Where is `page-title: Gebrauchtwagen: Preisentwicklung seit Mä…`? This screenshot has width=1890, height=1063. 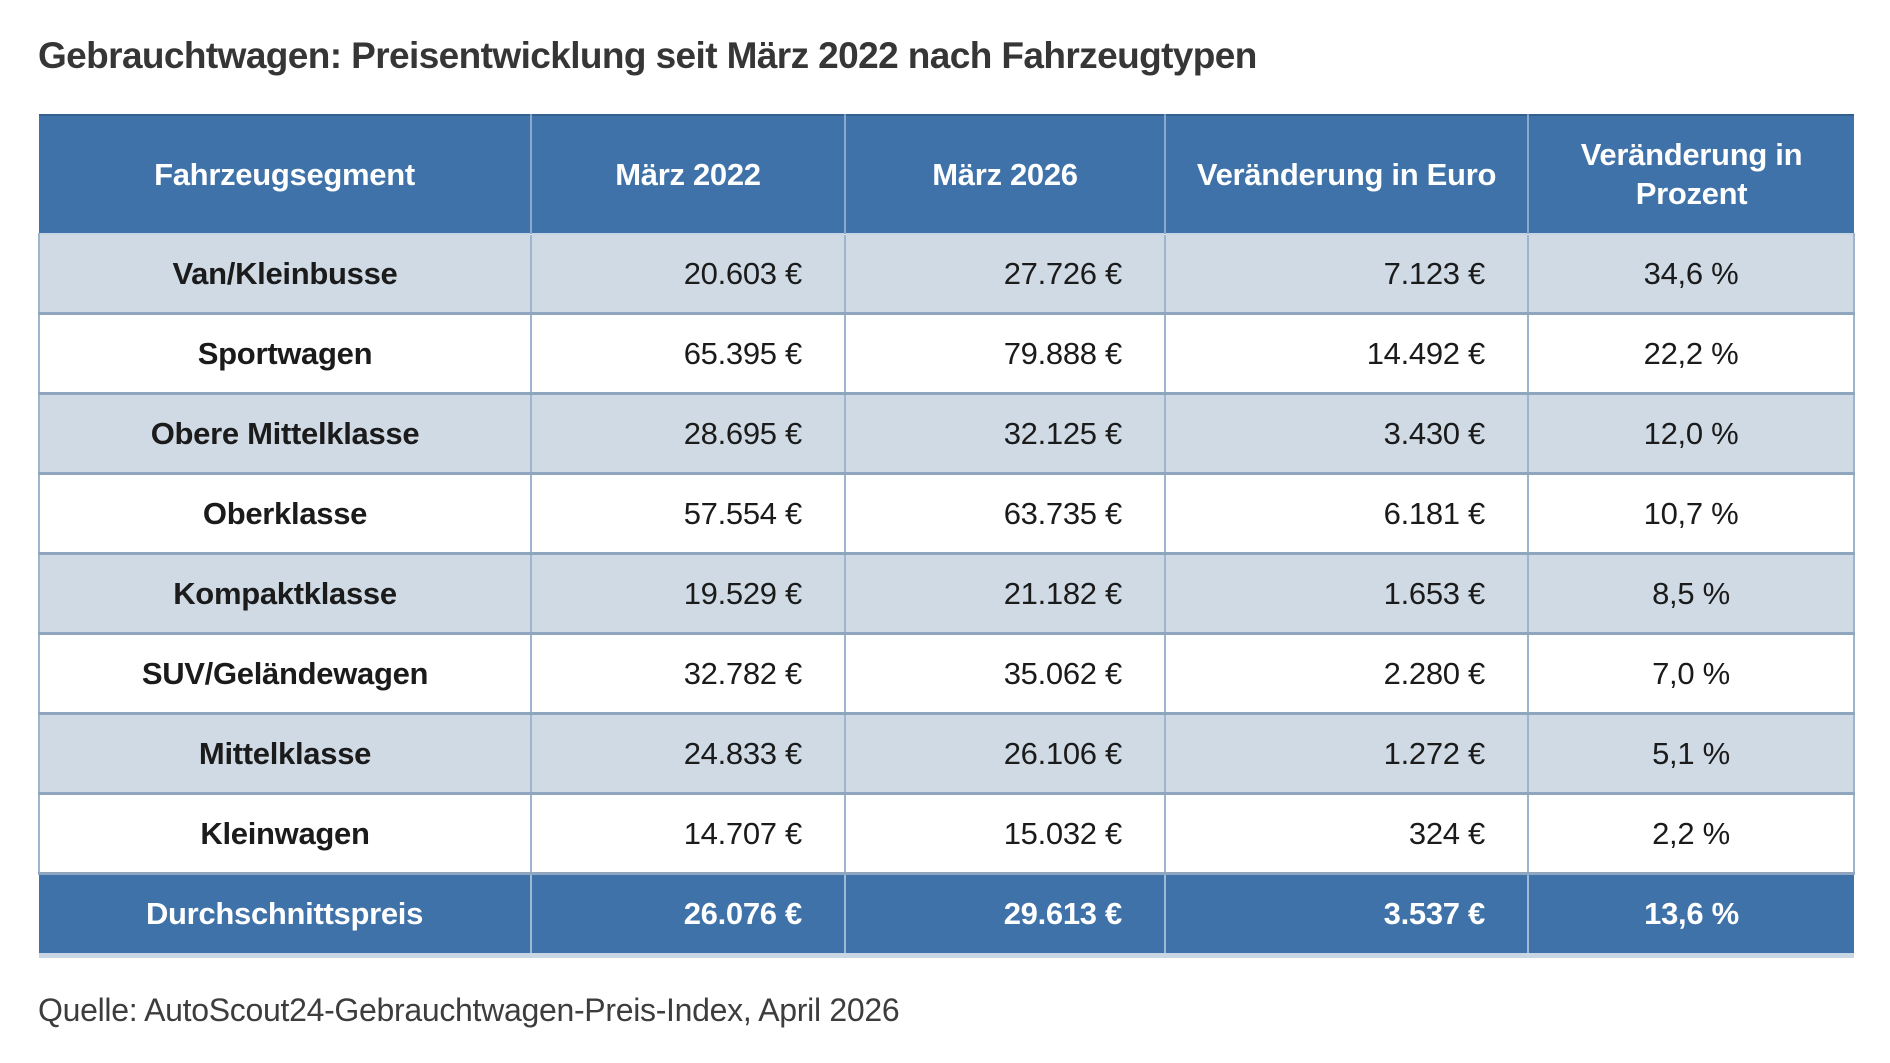 page-title: Gebrauchtwagen: Preisentwicklung seit Mä… is located at coordinates (647, 55).